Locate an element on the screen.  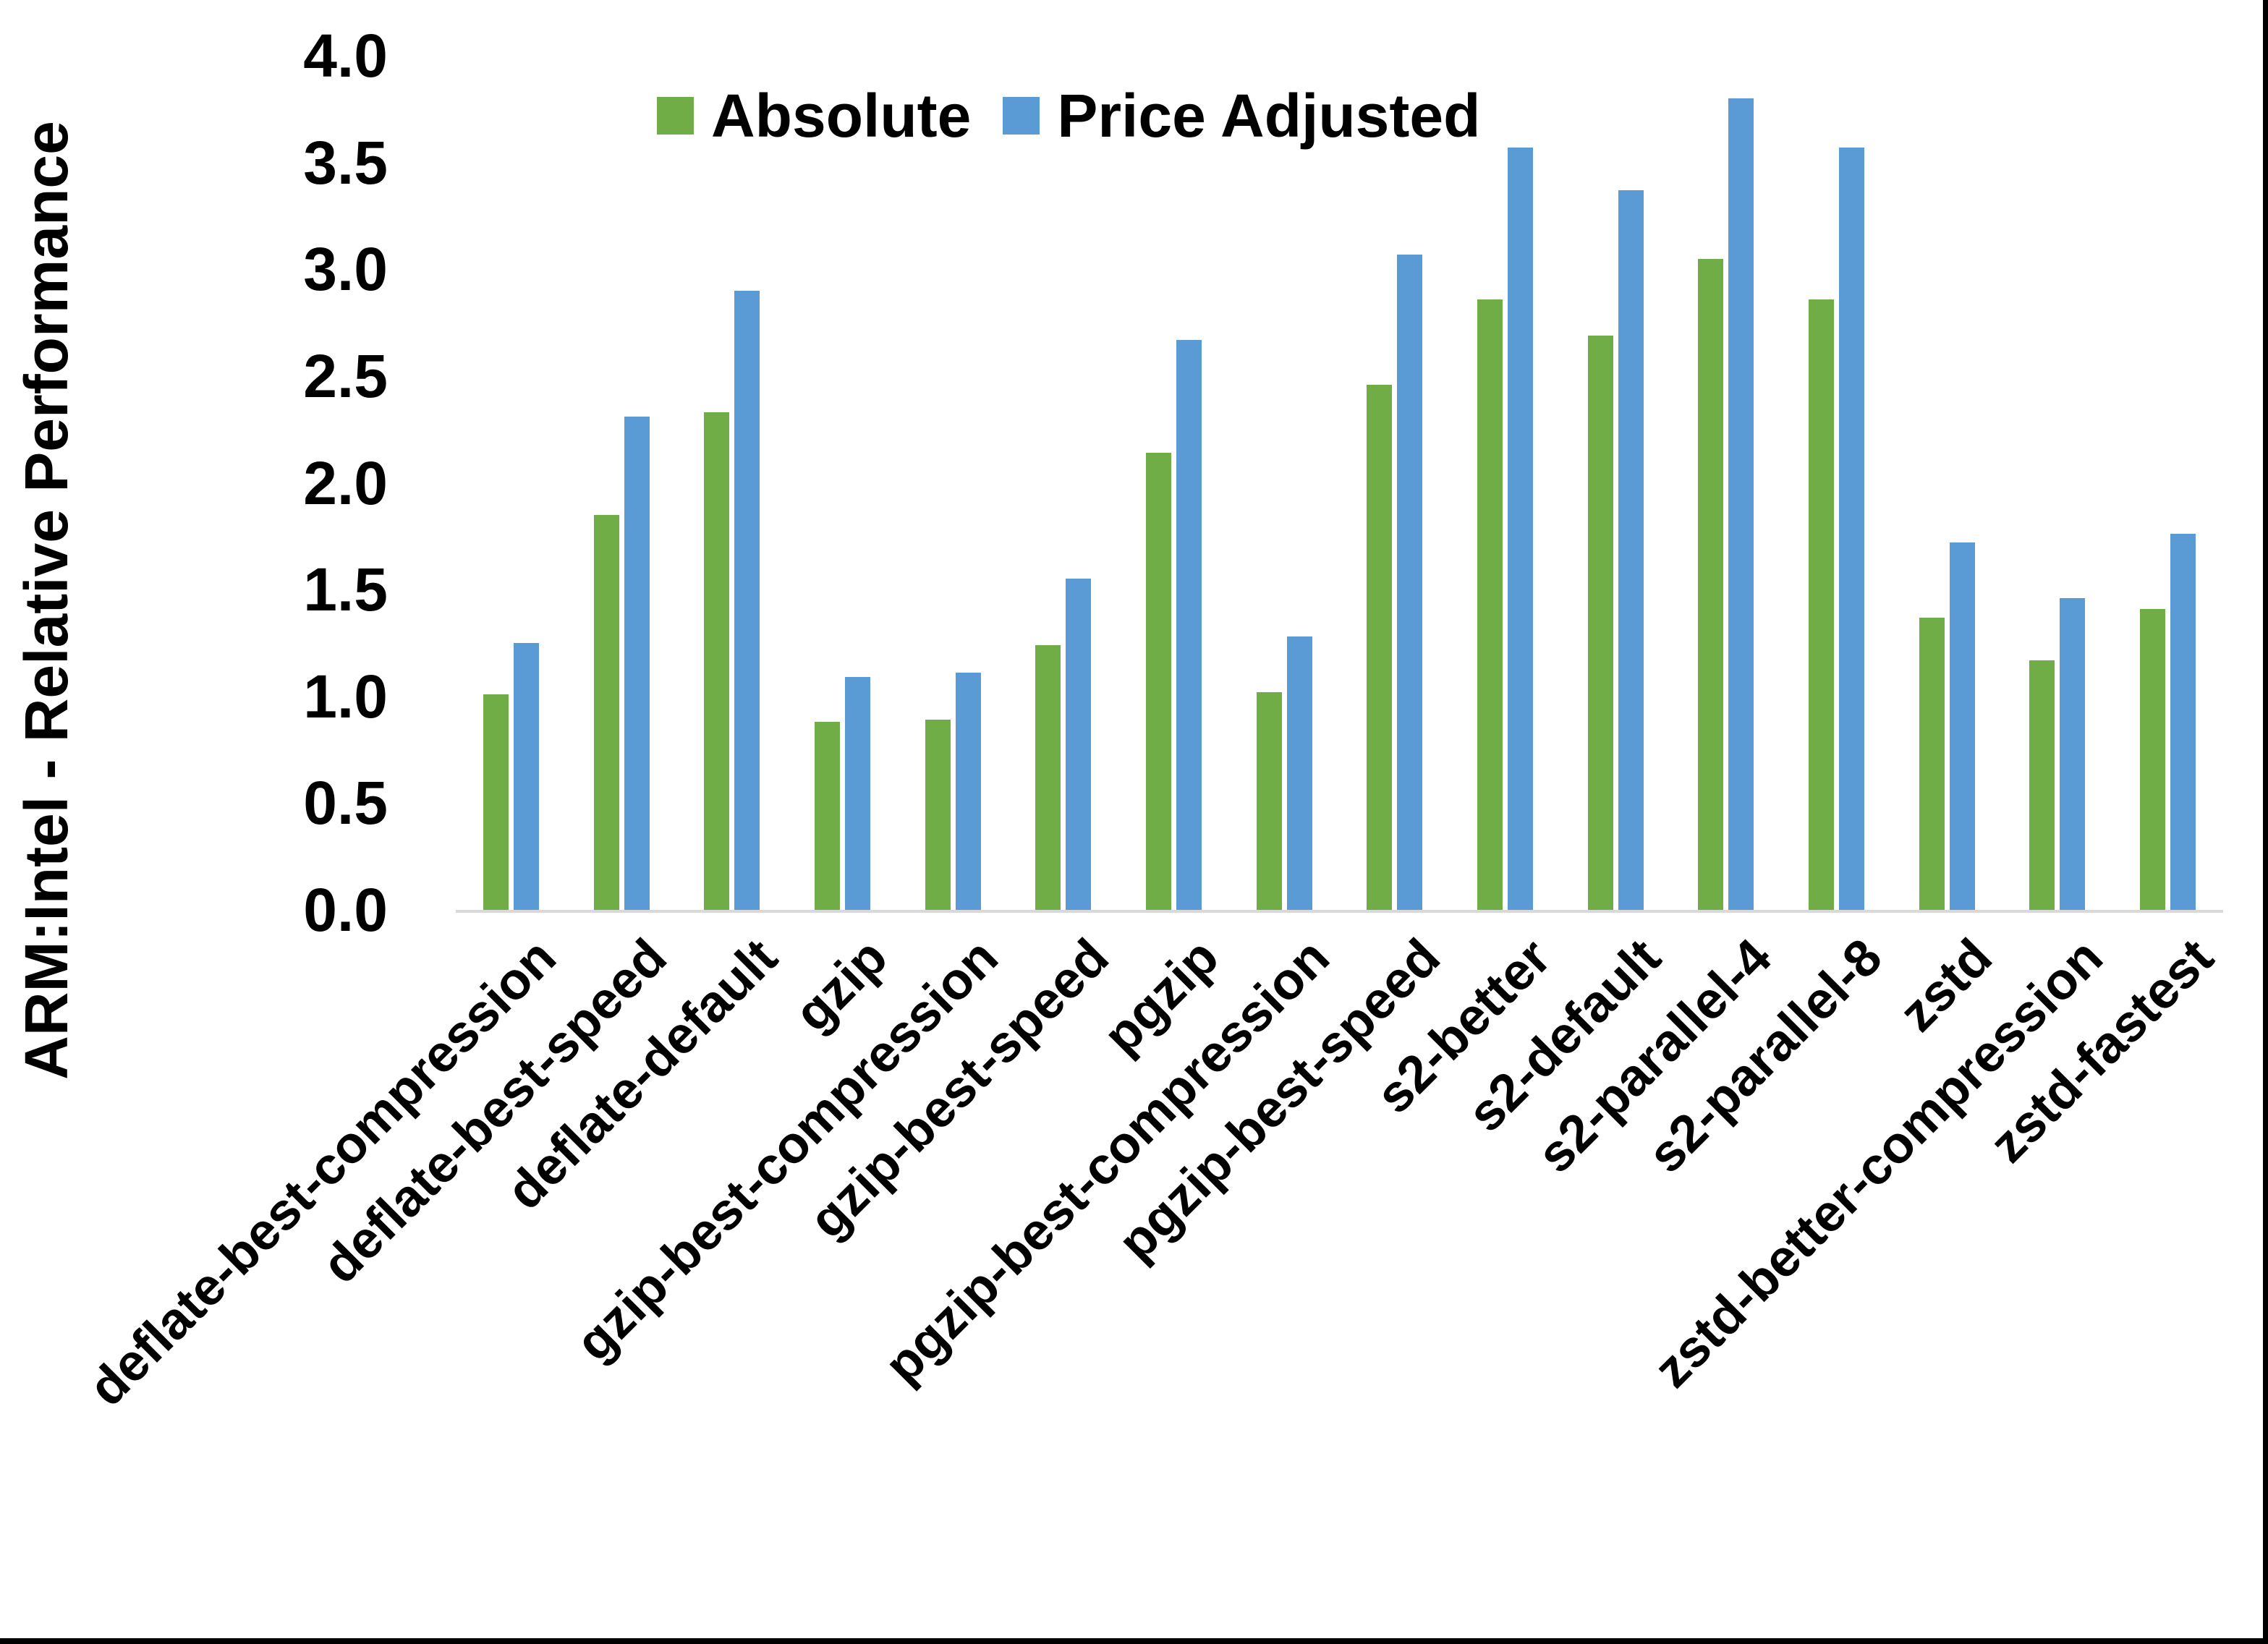
y-tick-label: 2.0 is located at coordinates (345, 482).